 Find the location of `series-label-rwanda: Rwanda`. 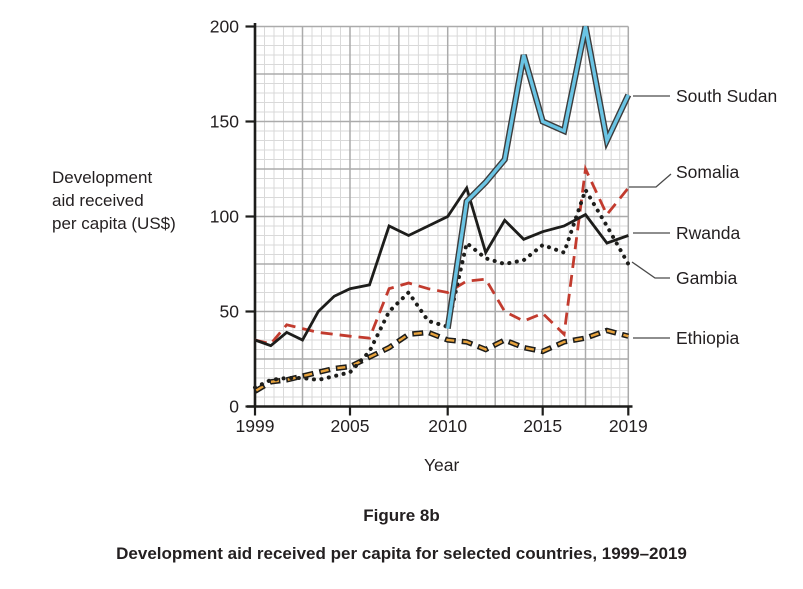

series-label-rwanda: Rwanda is located at coordinates (708, 233).